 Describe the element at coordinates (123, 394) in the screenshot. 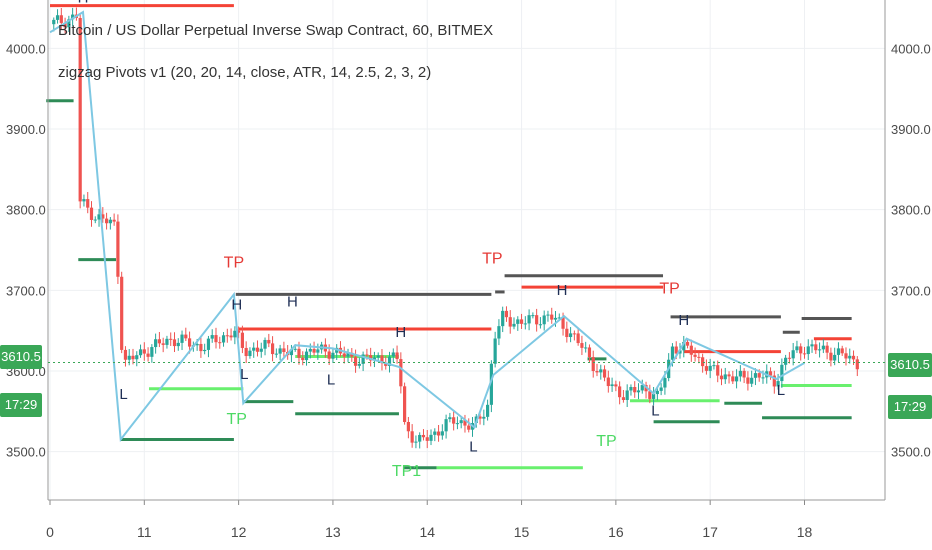

I see `pivot-label-low: L` at that location.